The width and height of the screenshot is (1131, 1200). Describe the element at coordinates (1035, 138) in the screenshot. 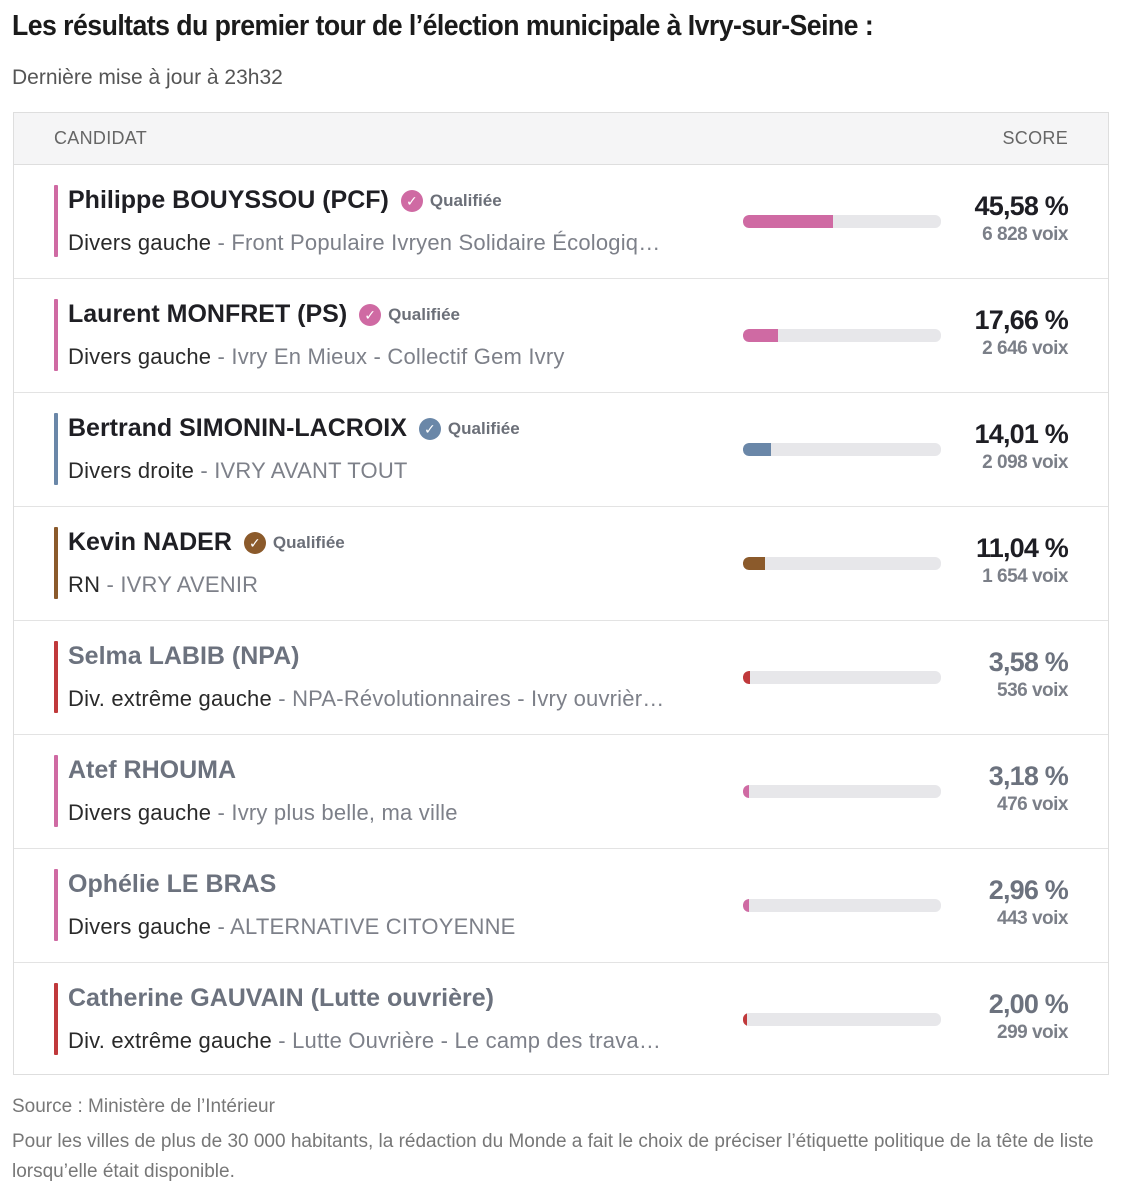

I see `column-score: SCORE` at that location.